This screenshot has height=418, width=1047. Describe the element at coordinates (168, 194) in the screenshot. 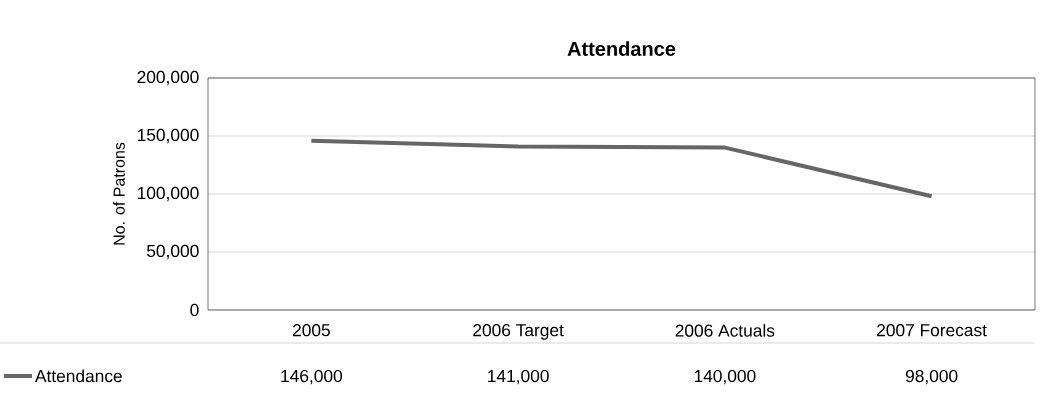

I see `y-tick-label: 100,000` at that location.